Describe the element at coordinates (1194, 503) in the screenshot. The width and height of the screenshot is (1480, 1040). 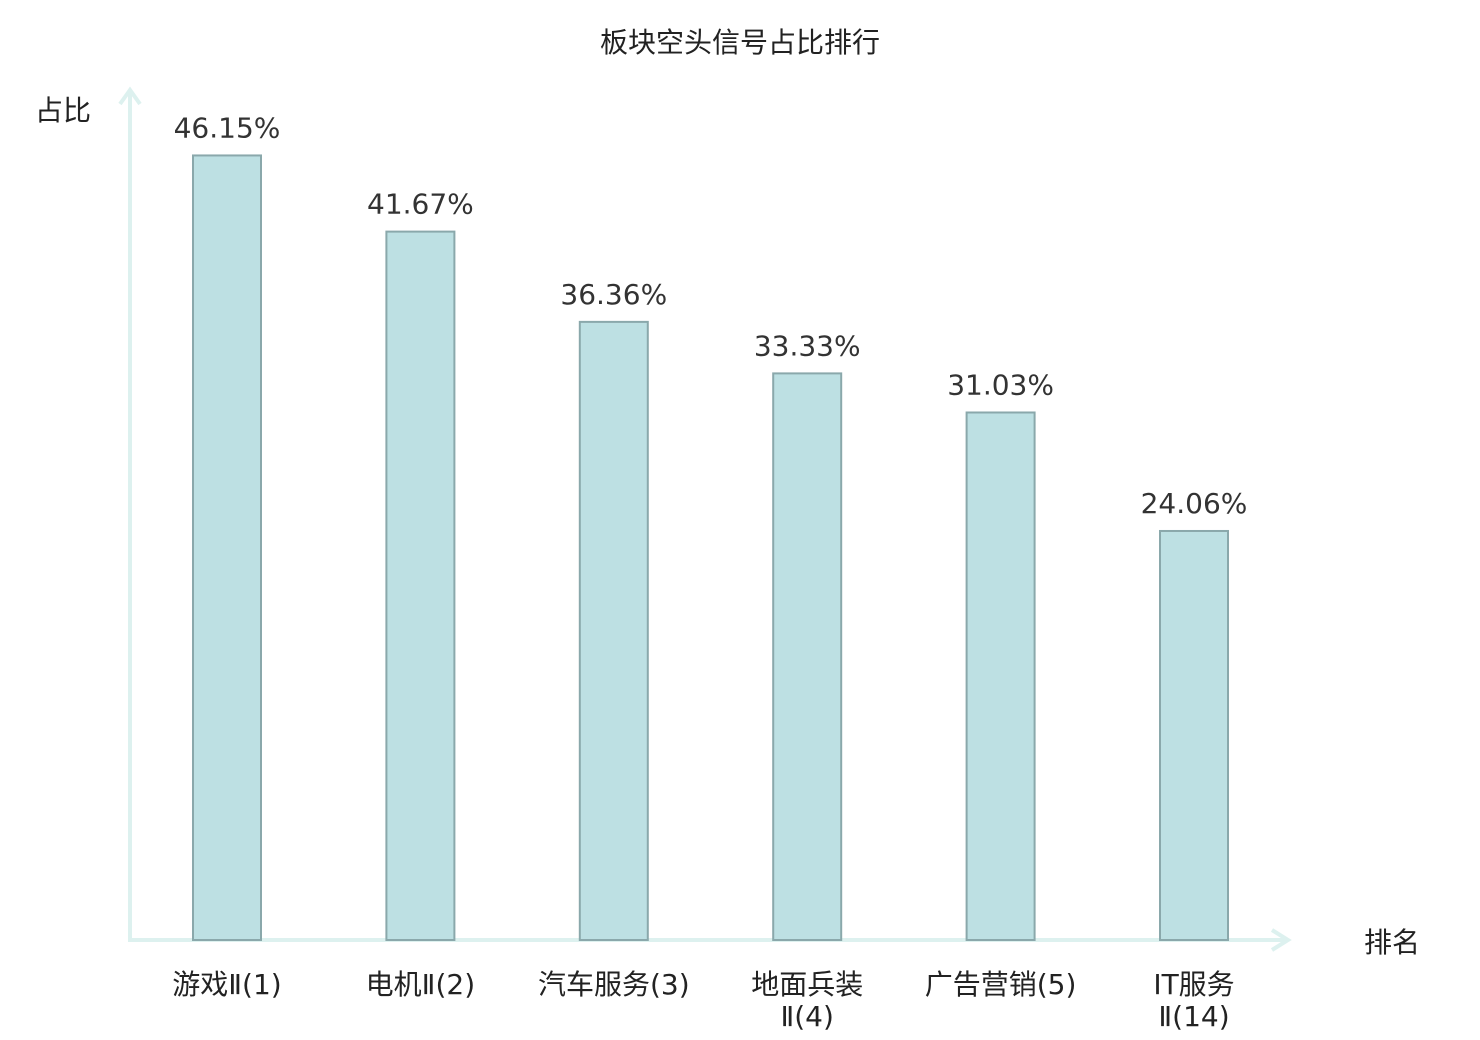
I see `value-label-6: 24.06%` at that location.